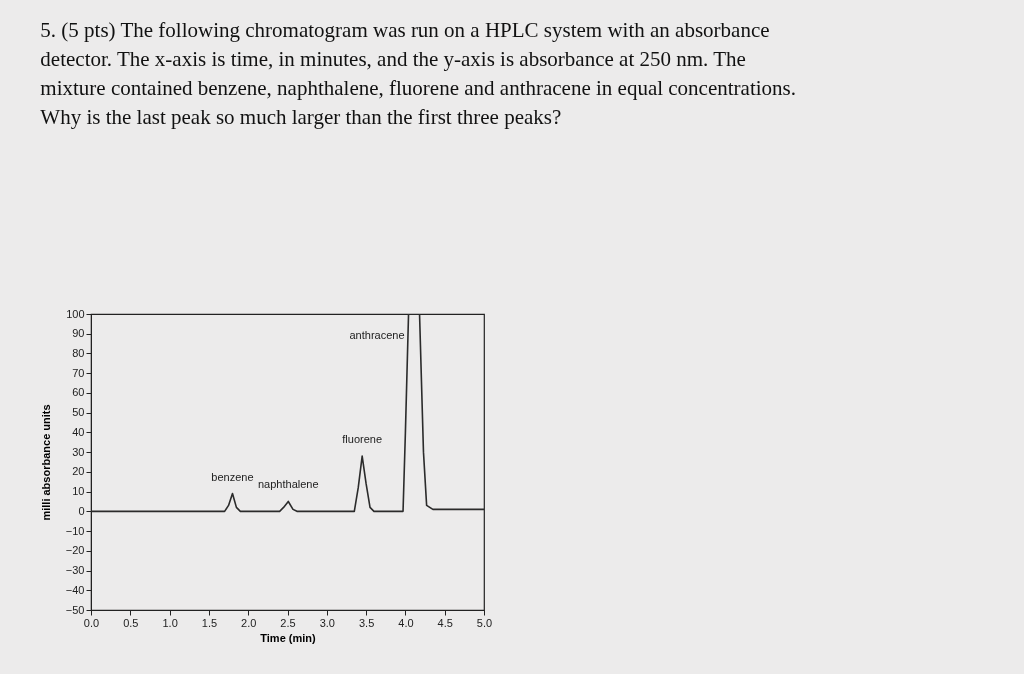 The image size is (1024, 674). I want to click on y-tick-label: −40, so click(75, 589).